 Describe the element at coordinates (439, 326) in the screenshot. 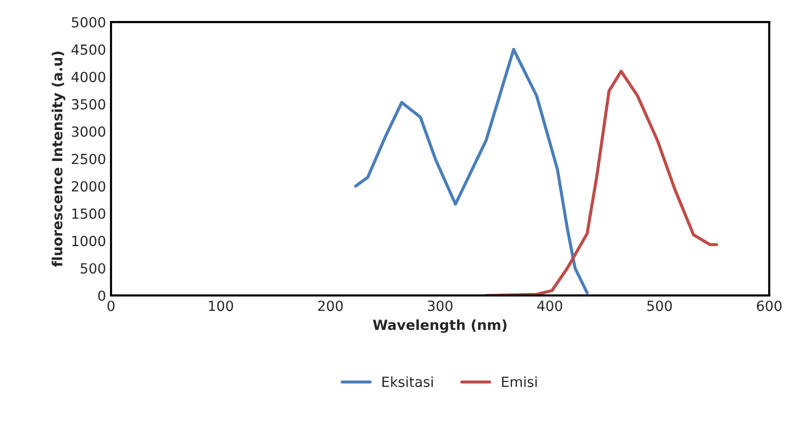

I see `x-axis-title: Wavelength (nm)` at that location.